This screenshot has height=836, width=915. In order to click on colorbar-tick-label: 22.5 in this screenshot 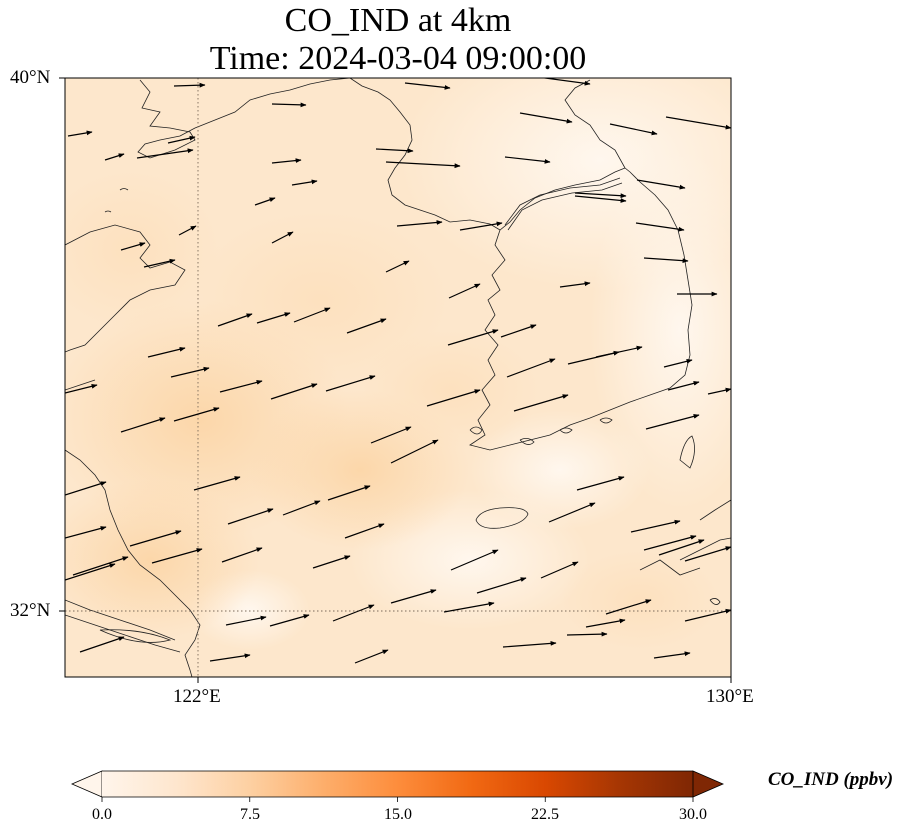, I will do `click(545, 814)`.